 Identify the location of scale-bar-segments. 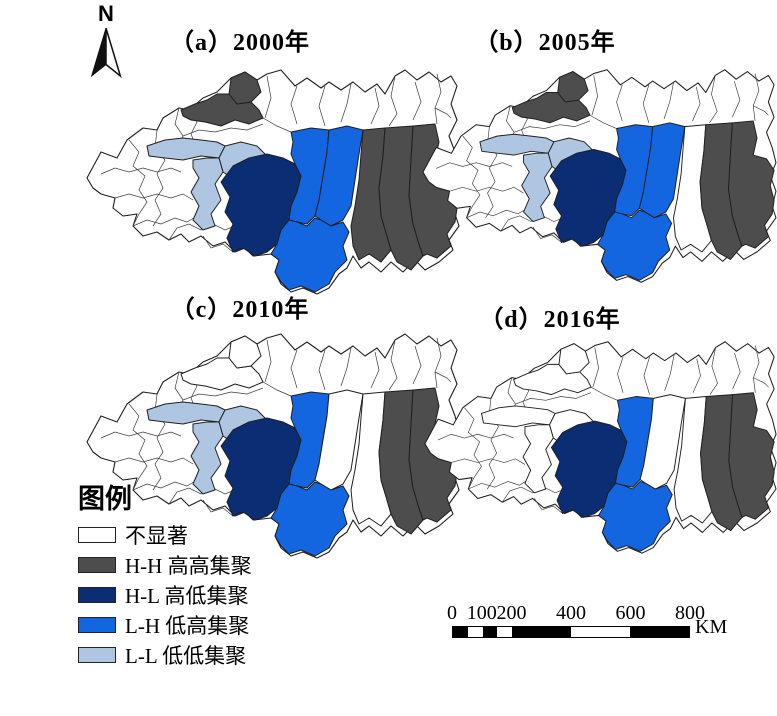
(571, 632).